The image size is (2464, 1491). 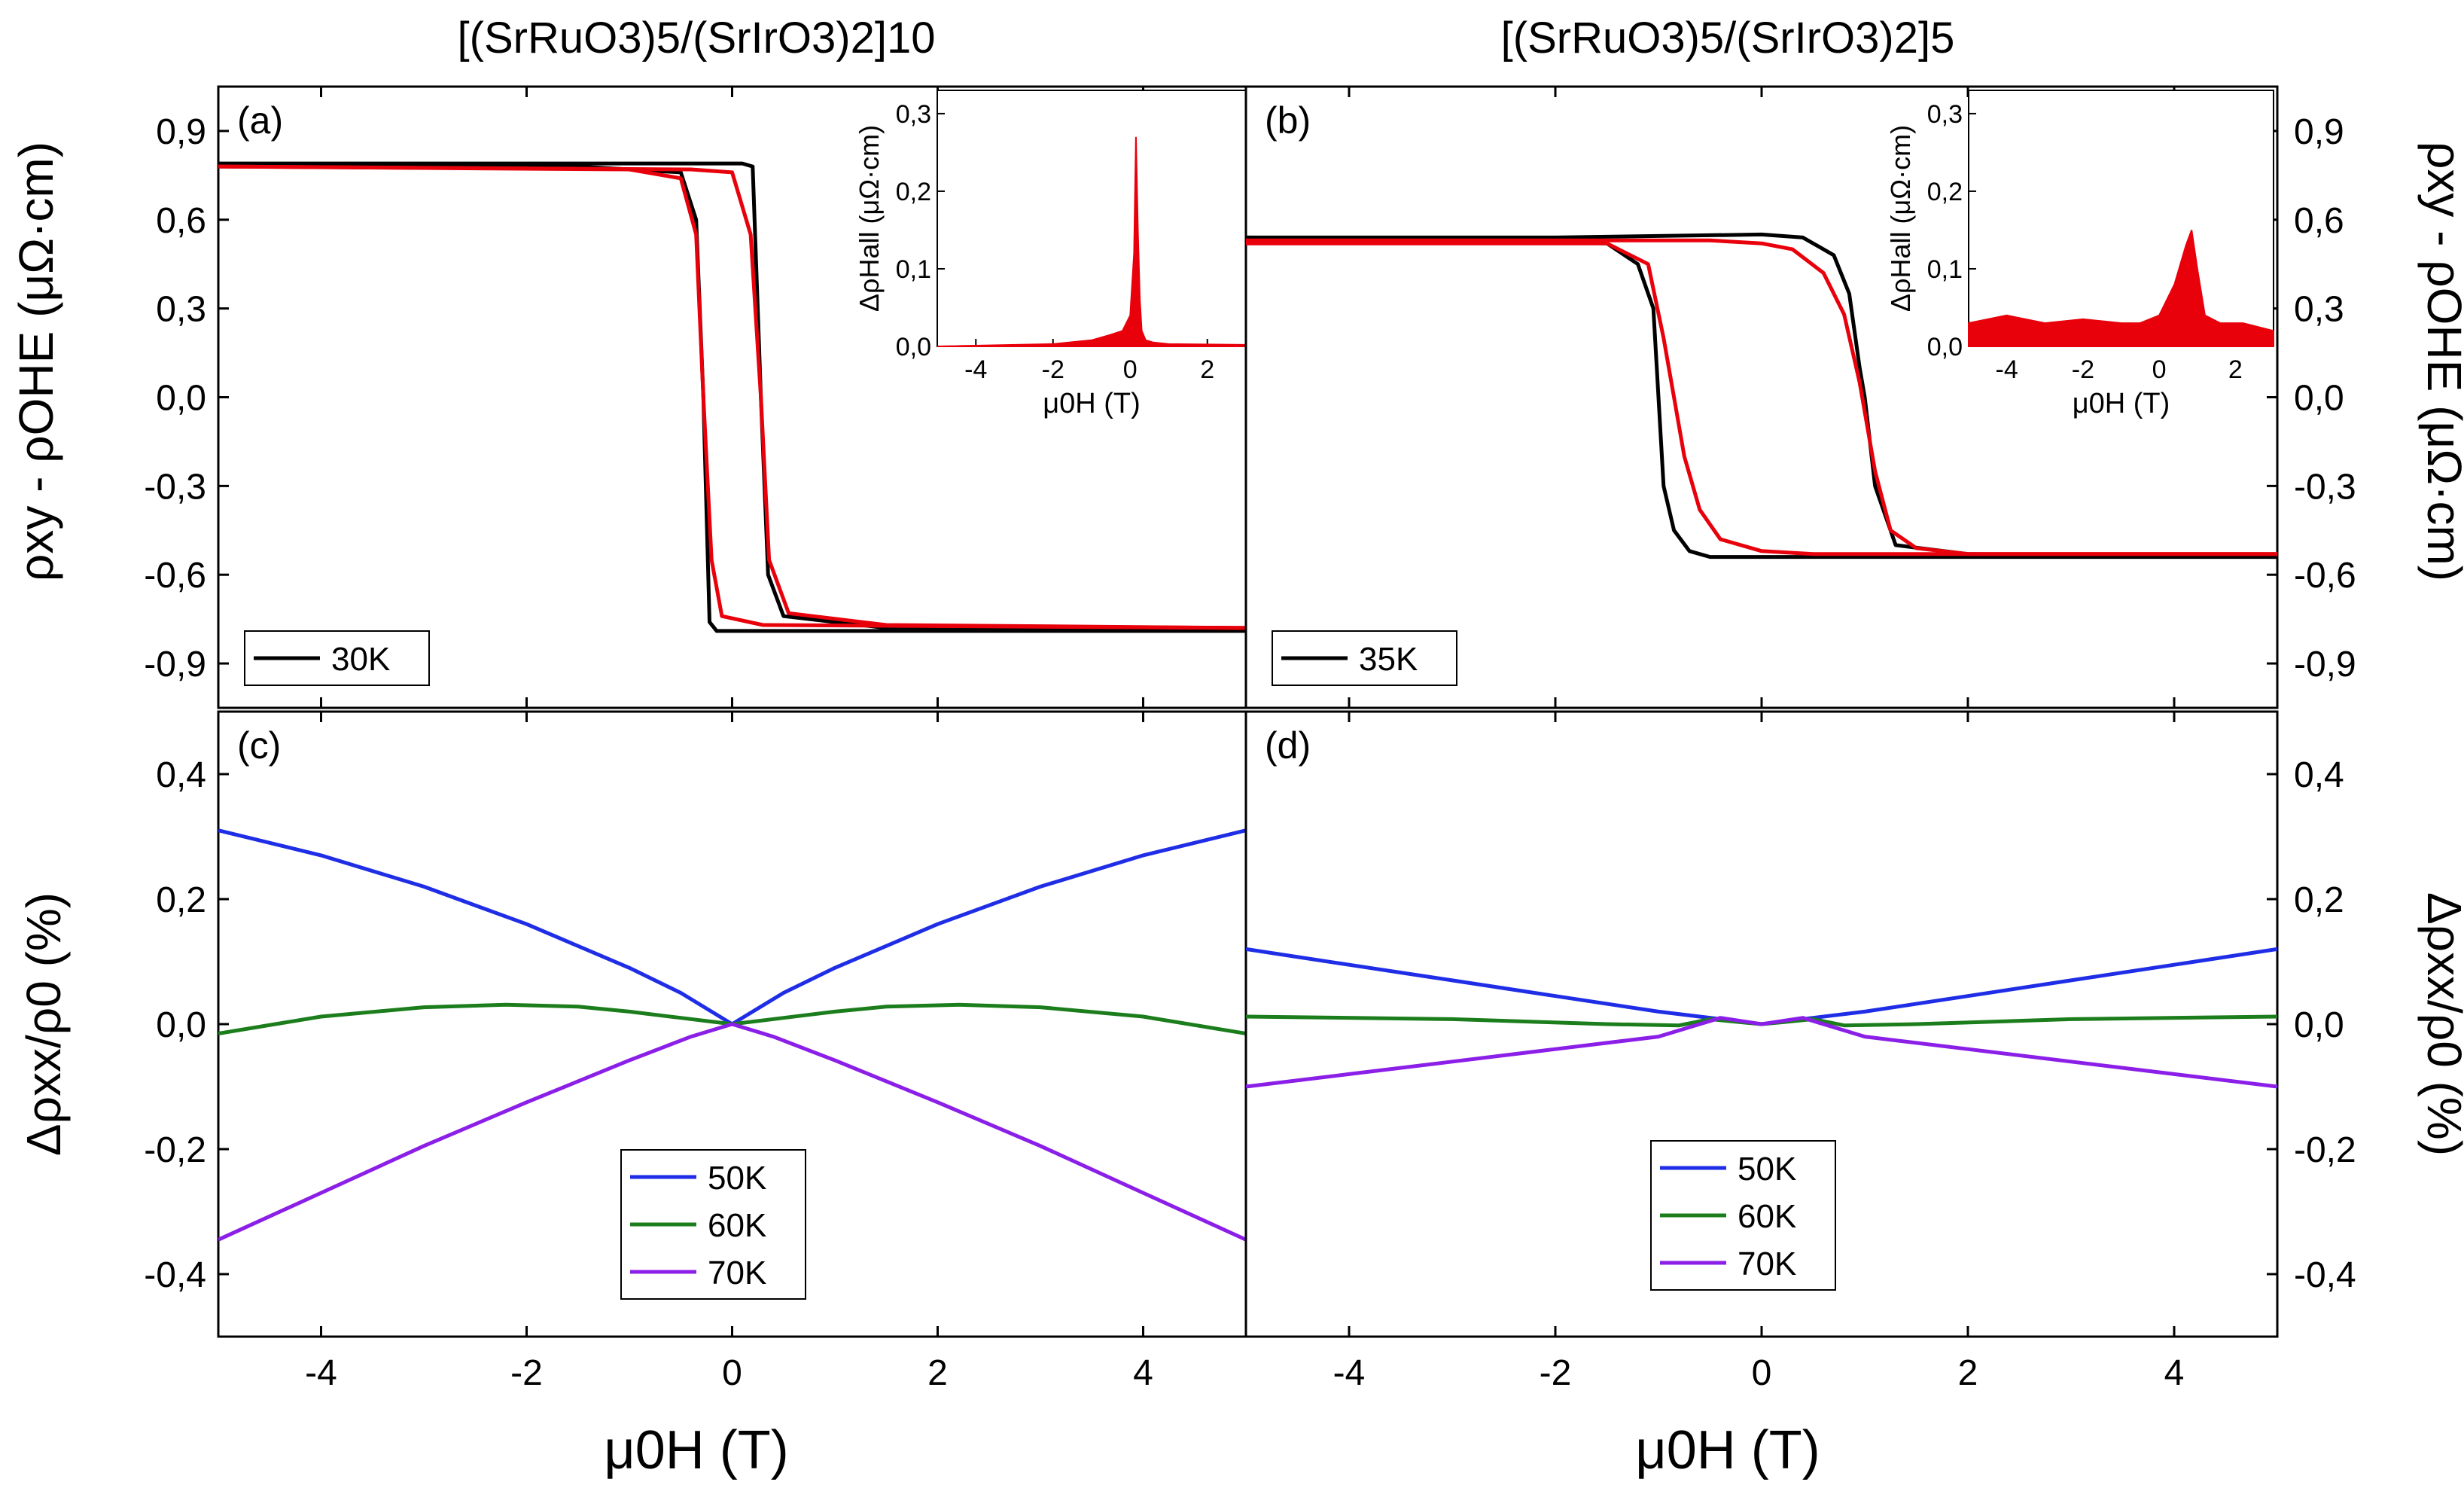 I want to click on ylabel-top-left: ρxy - ρOHE (μΩ·cm), so click(x=36, y=361).